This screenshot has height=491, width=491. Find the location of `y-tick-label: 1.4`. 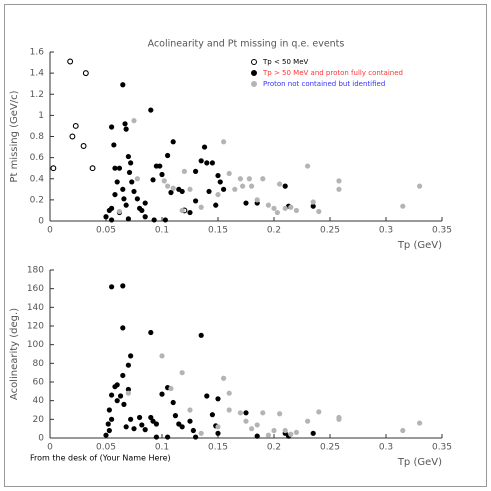

y-tick-label: 1.4 is located at coordinates (37, 74).